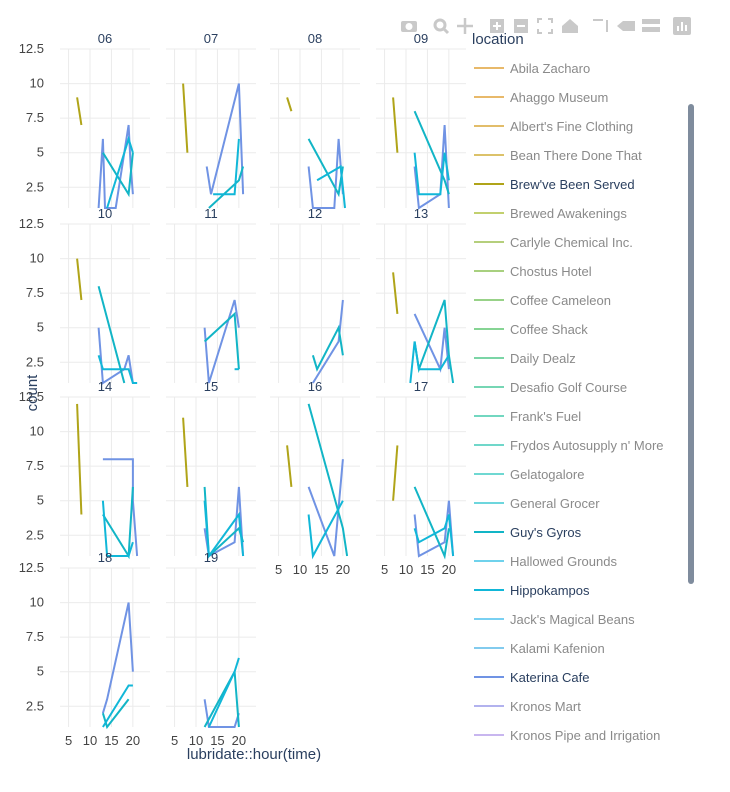 This screenshot has width=730, height=792. What do you see at coordinates (570, 26) in the screenshot?
I see `reset-axes-icon` at bounding box center [570, 26].